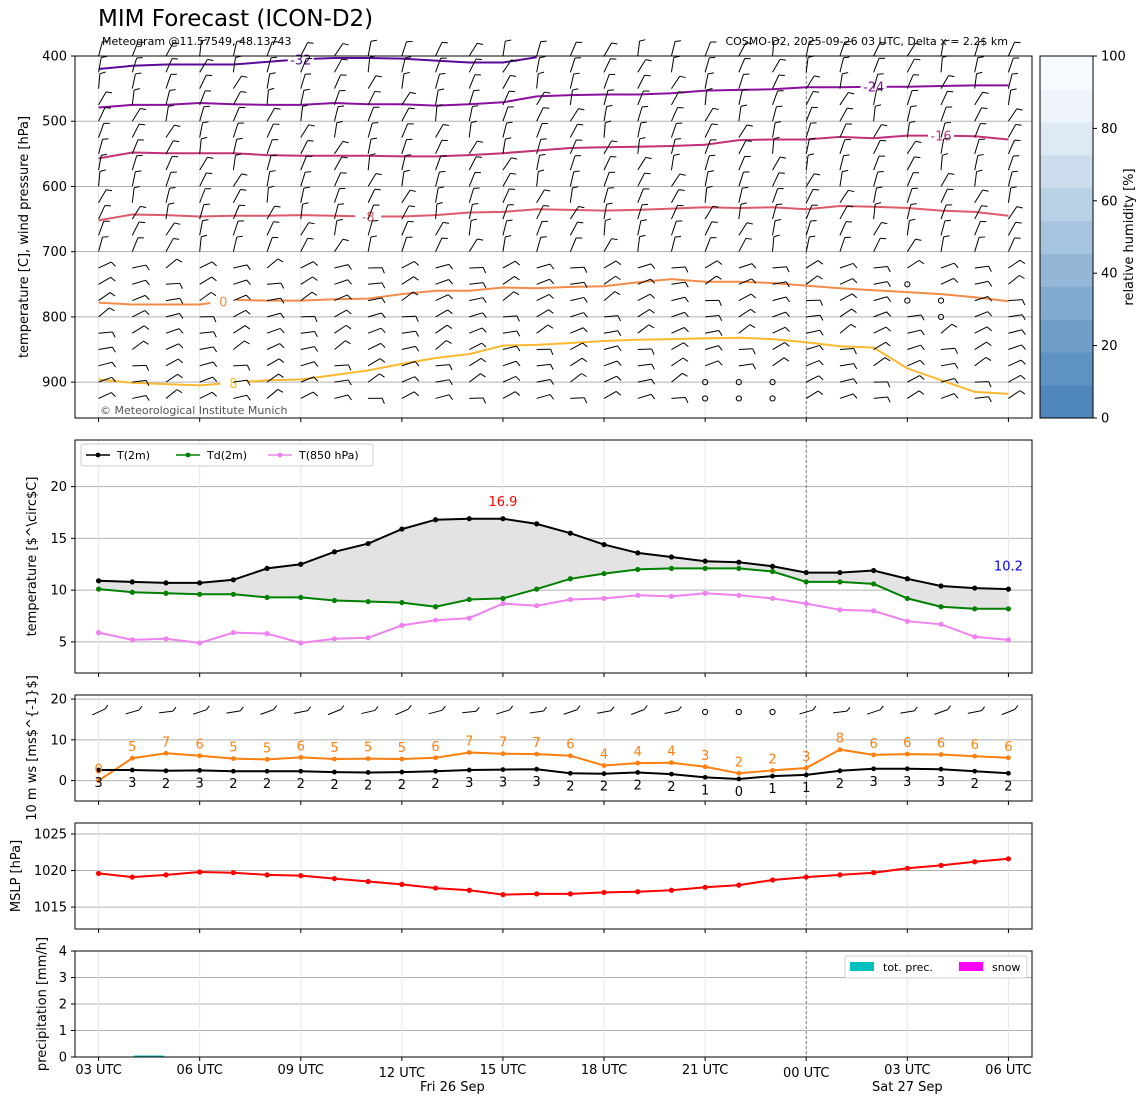  Describe the element at coordinates (806, 757) in the screenshot. I see `gust-value-label: 3` at that location.